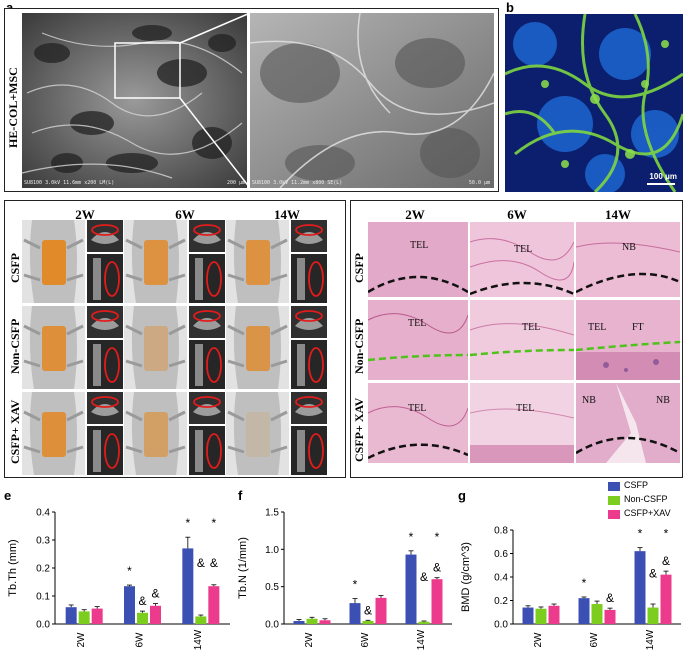 This screenshot has width=685, height=659. Describe the element at coordinates (235, 183) in the screenshot. I see `sem-left-scale: 200 μm` at that location.